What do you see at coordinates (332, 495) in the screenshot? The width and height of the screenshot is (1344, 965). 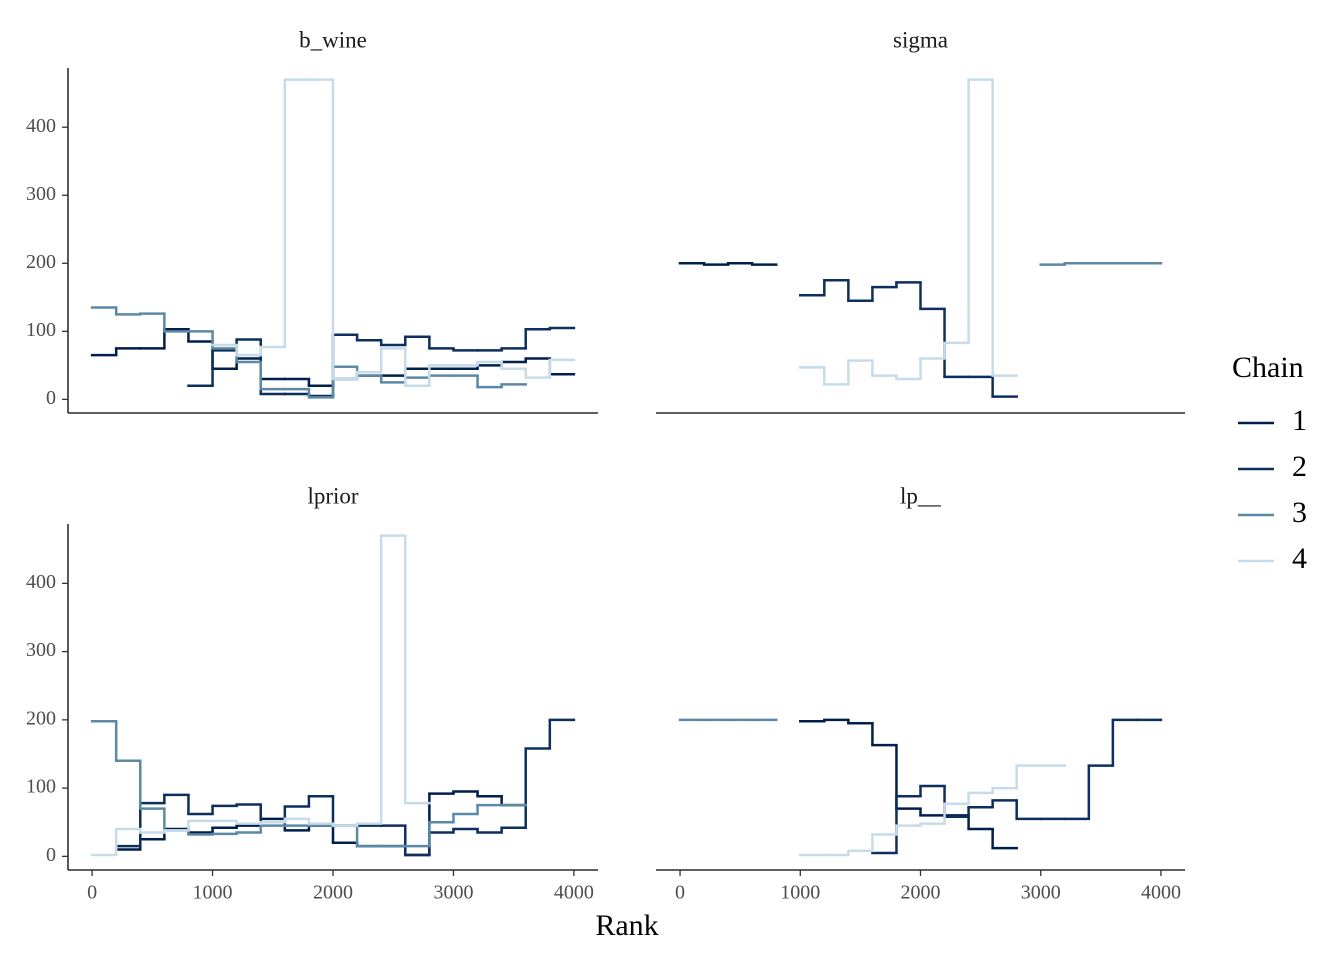 I see `panel-title: lprior` at bounding box center [332, 495].